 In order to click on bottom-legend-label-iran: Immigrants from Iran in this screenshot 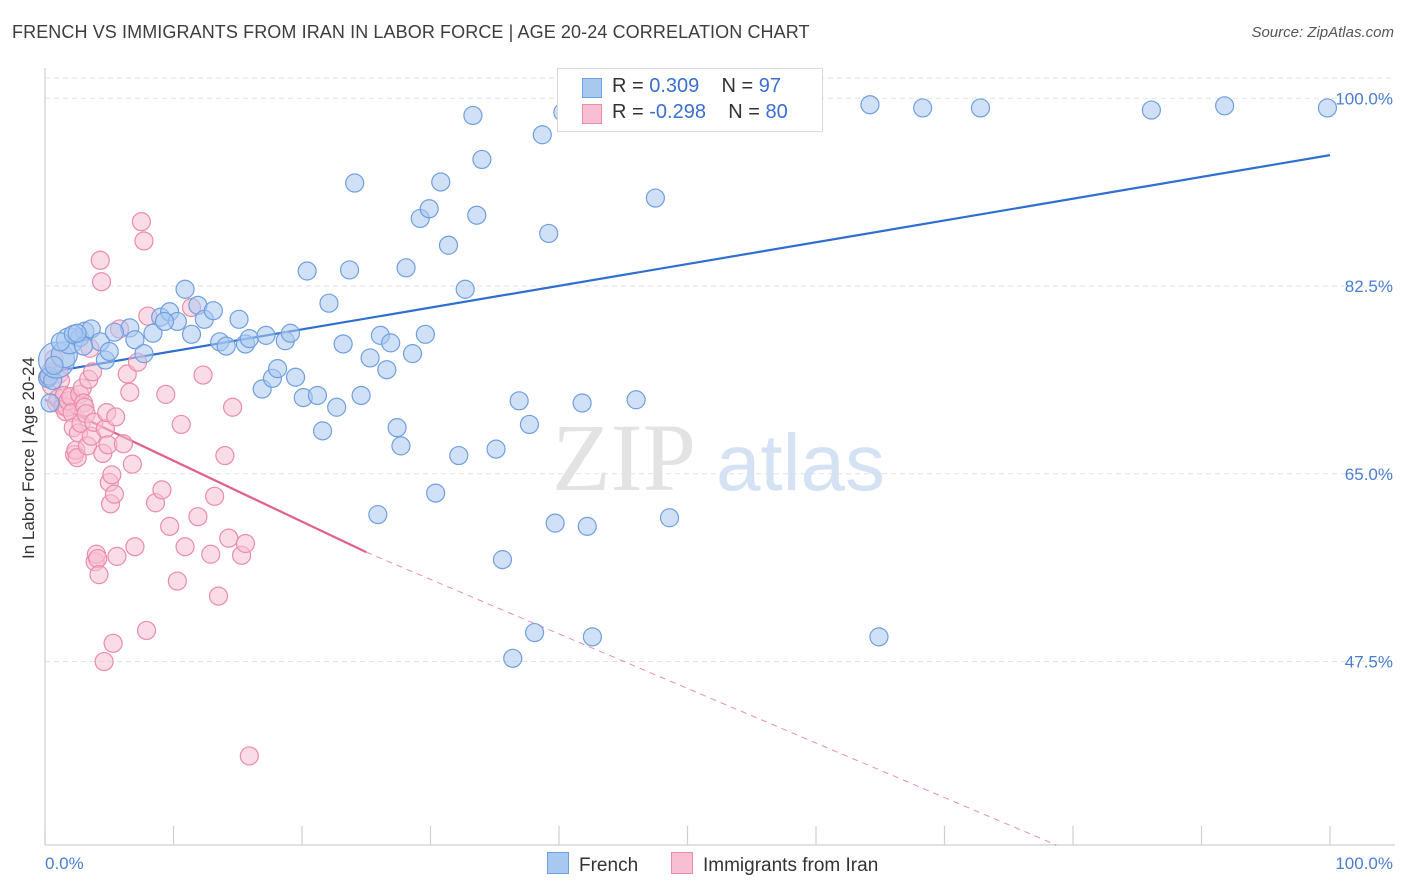, I will do `click(791, 865)`.